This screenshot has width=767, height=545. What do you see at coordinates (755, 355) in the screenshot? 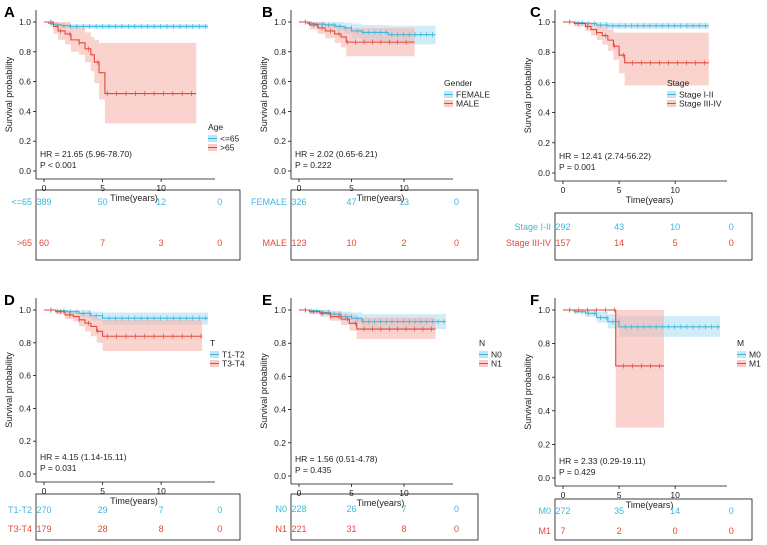
I see `legend-label: M0` at bounding box center [755, 355].